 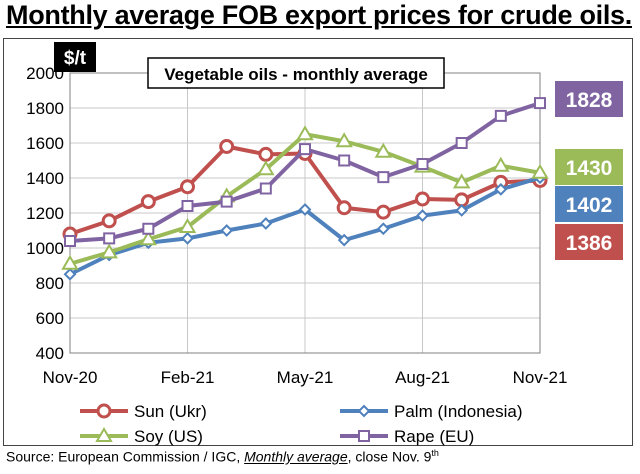 What do you see at coordinates (305, 377) in the screenshot?
I see `x-tick-label: May-21` at bounding box center [305, 377].